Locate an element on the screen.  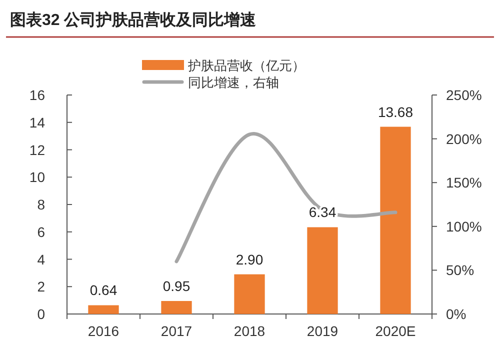
y-tick-label: 0 is located at coordinates (41, 314).